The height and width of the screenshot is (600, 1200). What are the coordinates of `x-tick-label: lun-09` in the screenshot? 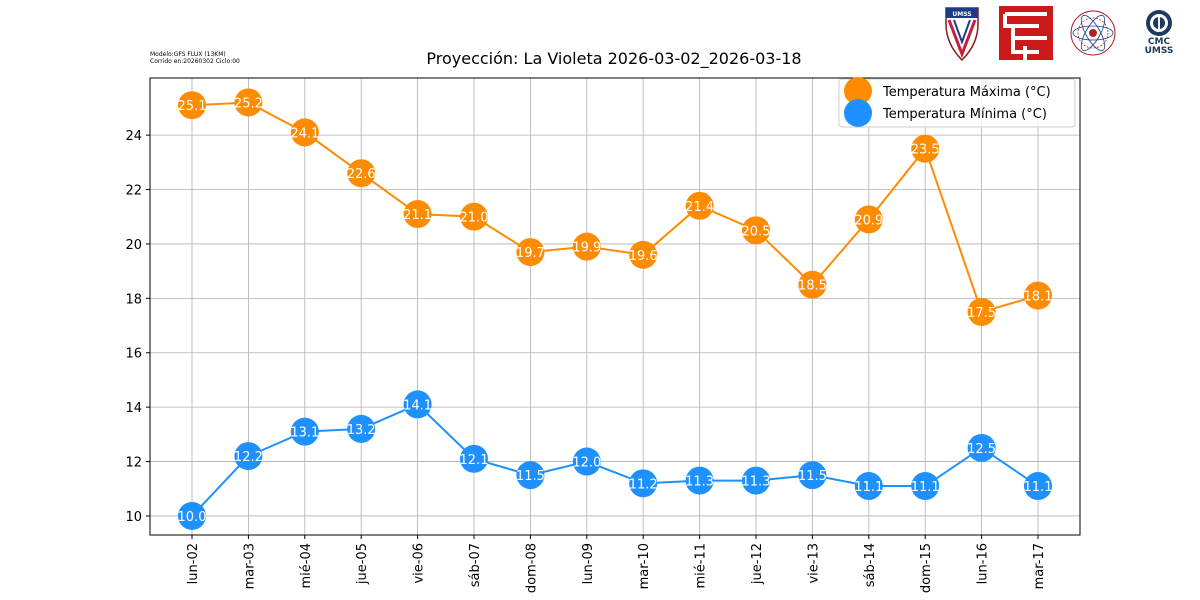 It's located at (588, 563).